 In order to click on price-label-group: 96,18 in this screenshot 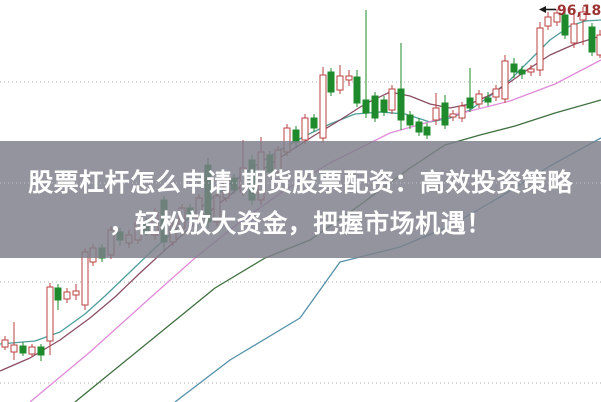, I will do `click(570, 11)`.